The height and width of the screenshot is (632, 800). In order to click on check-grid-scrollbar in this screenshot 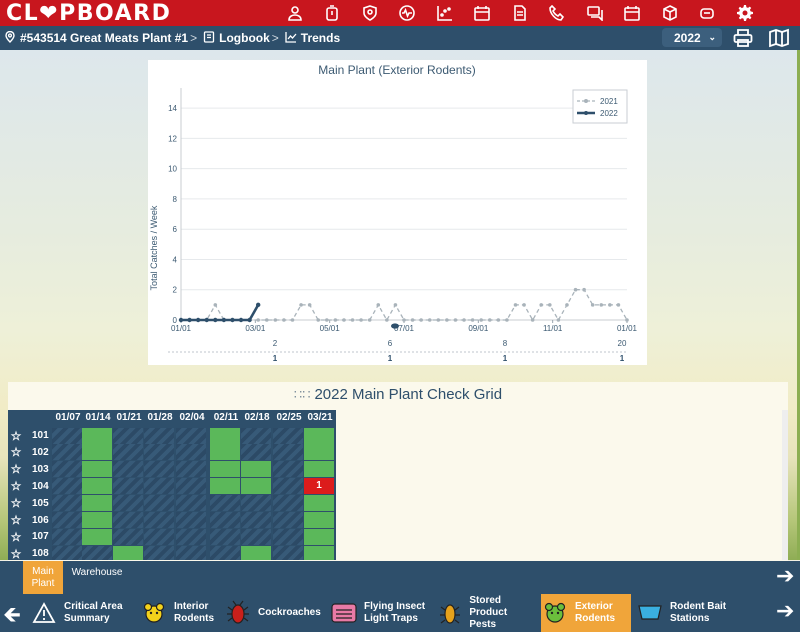, I will do `click(785, 485)`.